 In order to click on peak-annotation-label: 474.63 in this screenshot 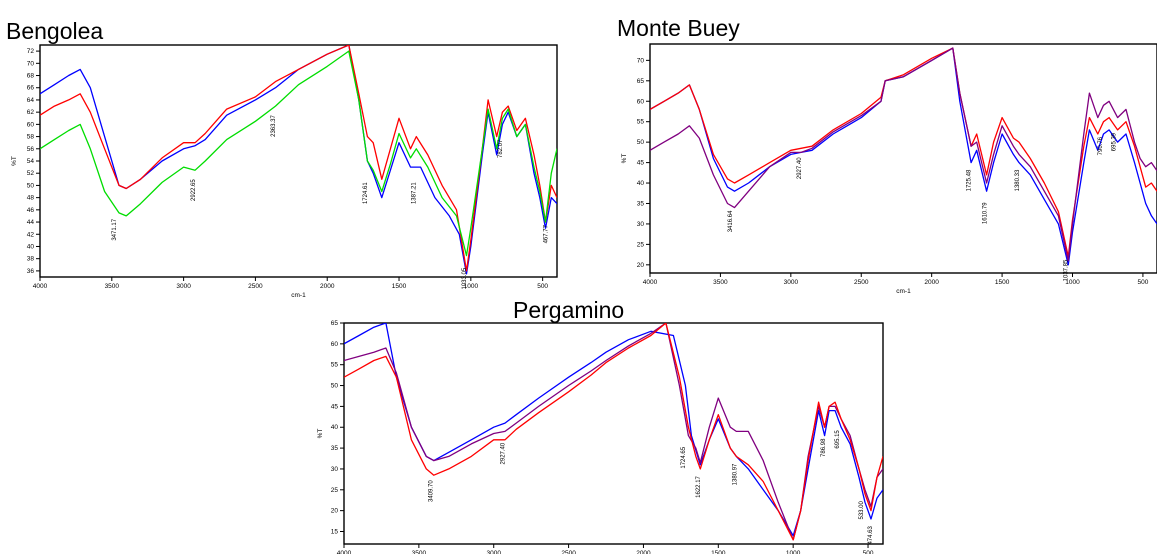, I will do `click(871, 534)`.